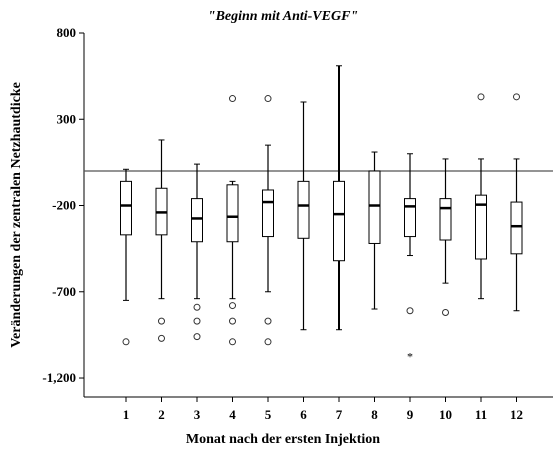 This screenshot has height=450, width=559. What do you see at coordinates (445, 414) in the screenshot?
I see `x-tick-label: 10` at bounding box center [445, 414].